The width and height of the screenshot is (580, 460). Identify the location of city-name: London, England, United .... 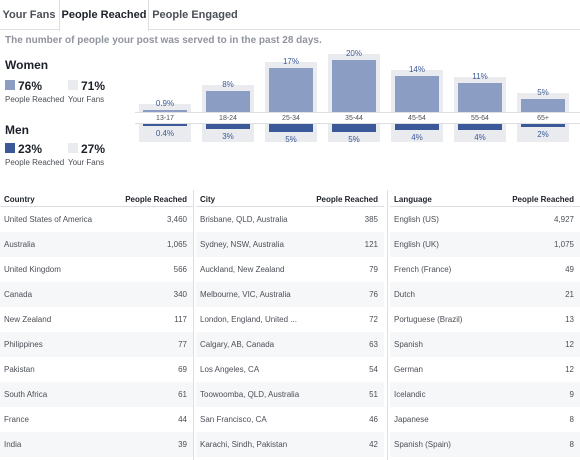
(248, 319).